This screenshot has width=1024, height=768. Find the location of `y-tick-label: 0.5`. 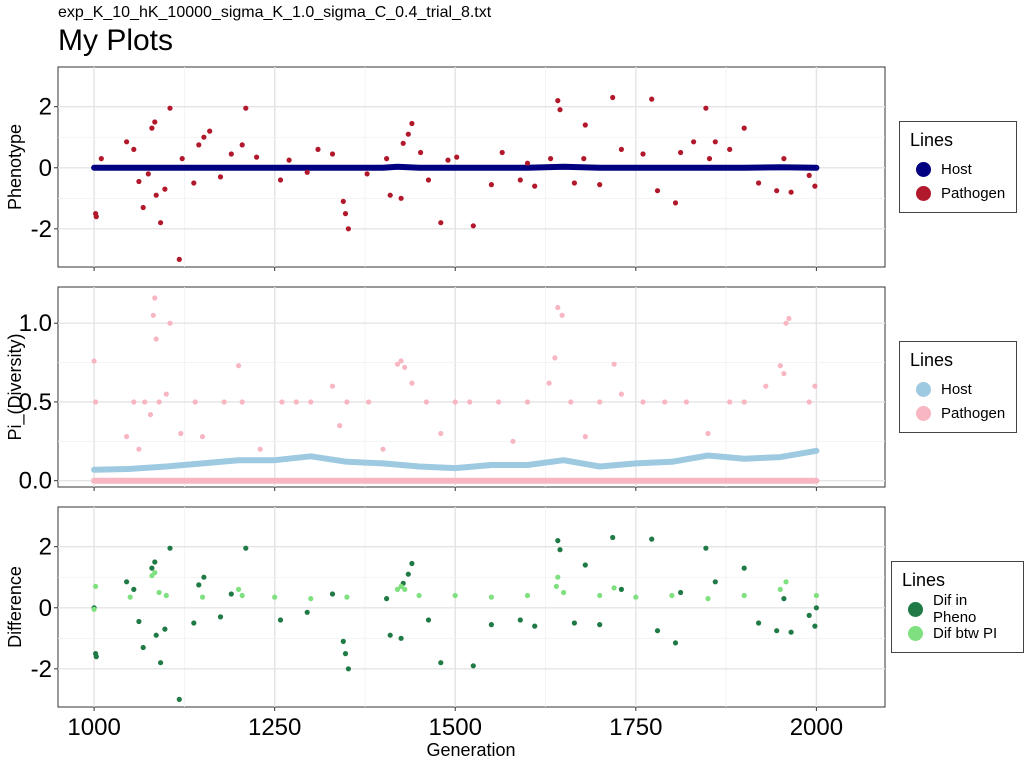

y-tick-label: 0.5 is located at coordinates (35, 402).